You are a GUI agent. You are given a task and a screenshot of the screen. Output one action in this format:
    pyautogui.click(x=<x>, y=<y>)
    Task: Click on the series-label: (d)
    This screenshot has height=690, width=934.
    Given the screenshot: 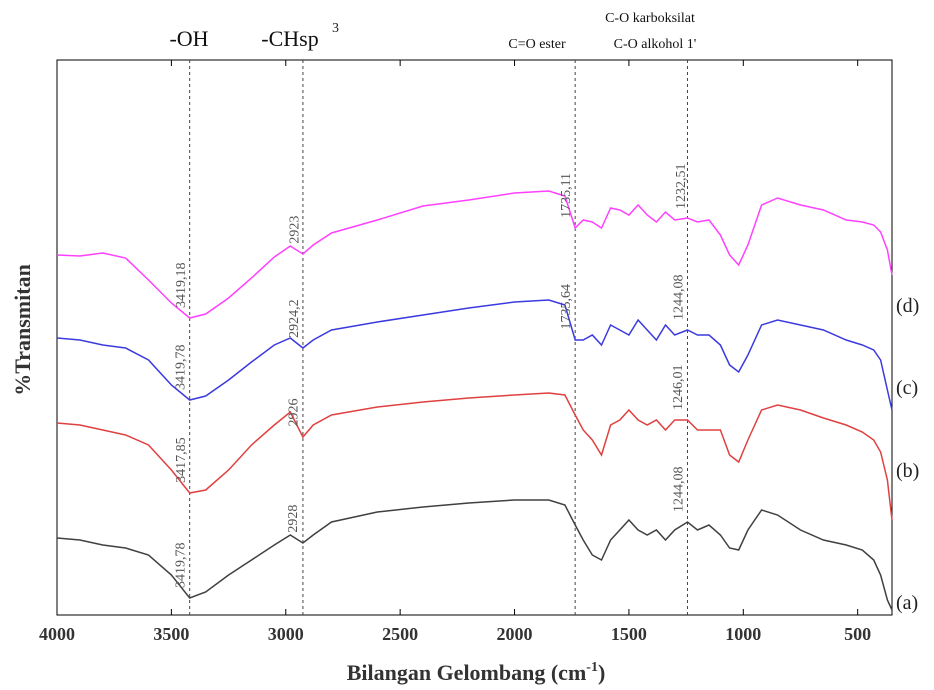 What is the action you would take?
    pyautogui.click(x=907, y=306)
    